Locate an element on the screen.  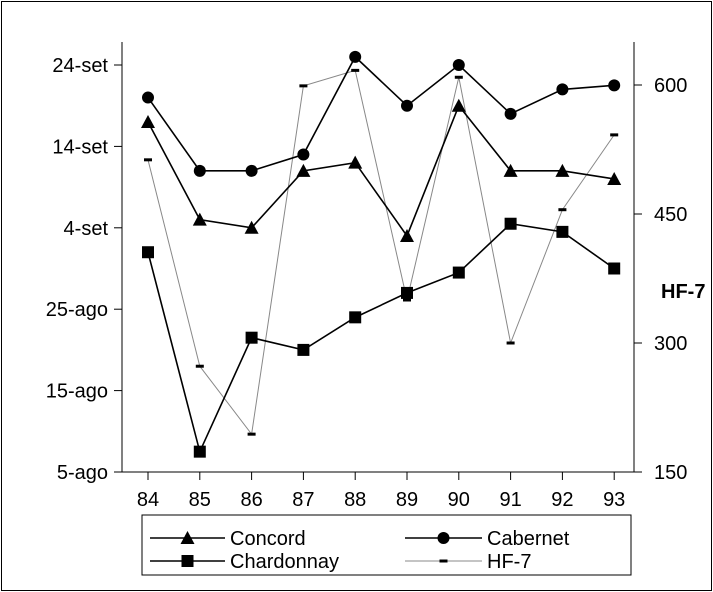
left-tick-label: 5-ago is located at coordinates (82, 473).